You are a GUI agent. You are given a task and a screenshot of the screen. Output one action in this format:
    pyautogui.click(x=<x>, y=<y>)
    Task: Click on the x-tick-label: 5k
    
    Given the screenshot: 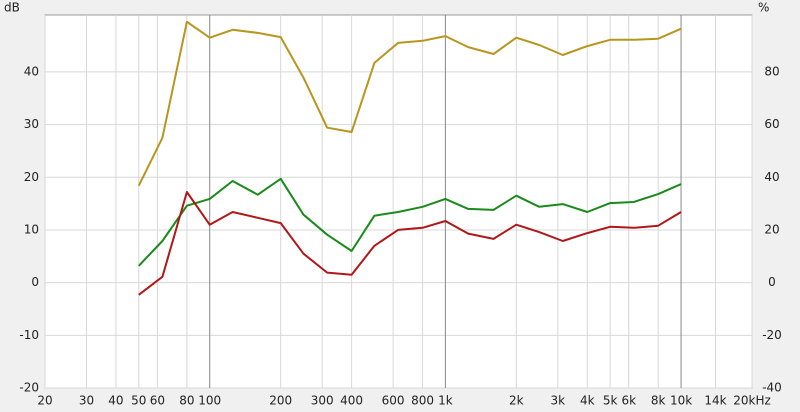 What is the action you would take?
    pyautogui.click(x=610, y=401)
    